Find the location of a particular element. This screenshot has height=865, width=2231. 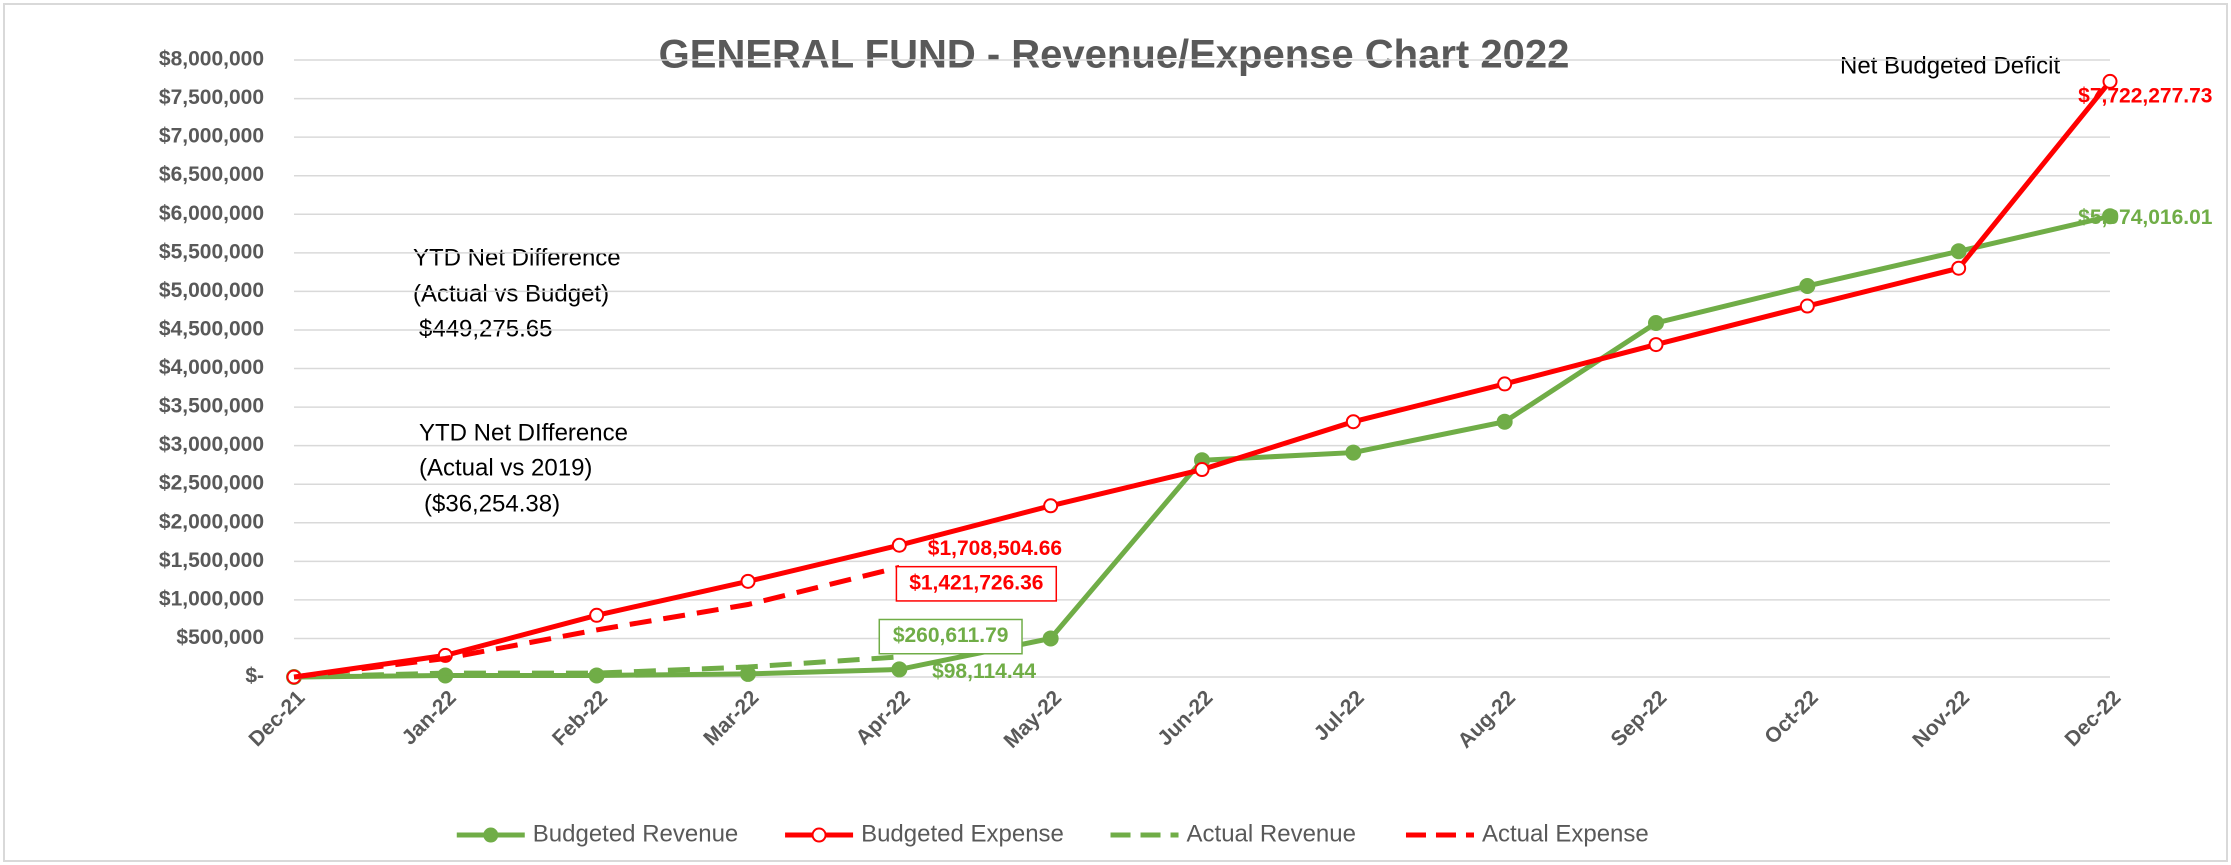

data-label: $1,708,504.66 is located at coordinates (995, 548).